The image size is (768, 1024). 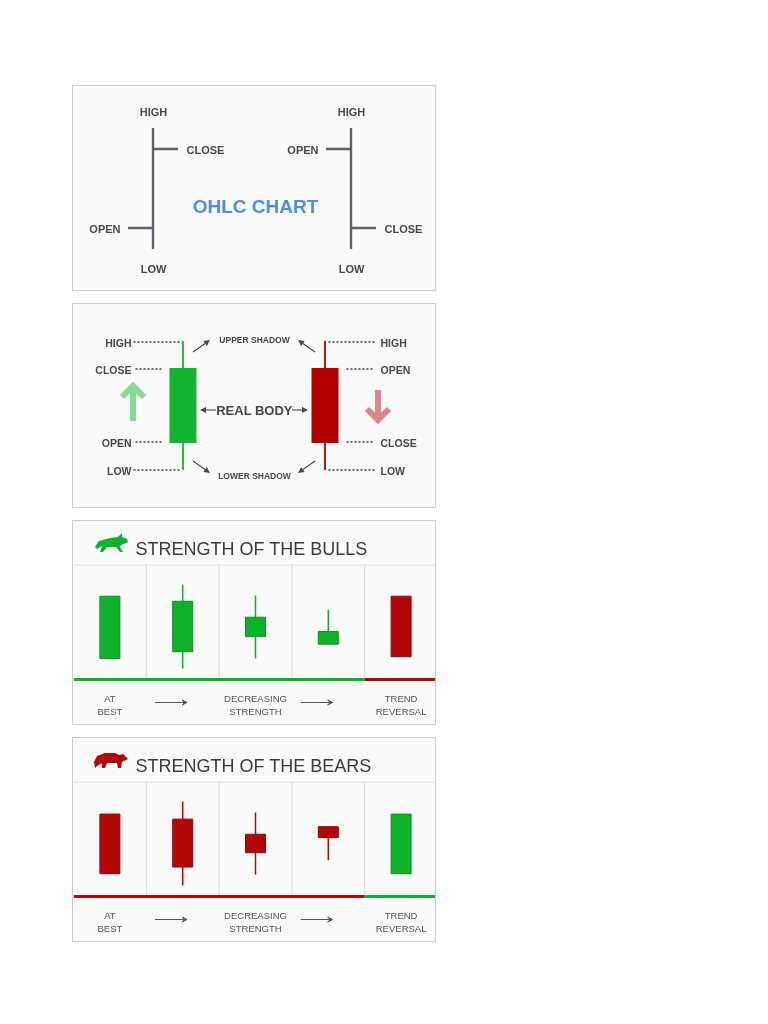 I want to click on chart-title: STRENGTH OF THE BULLS, so click(x=251, y=549).